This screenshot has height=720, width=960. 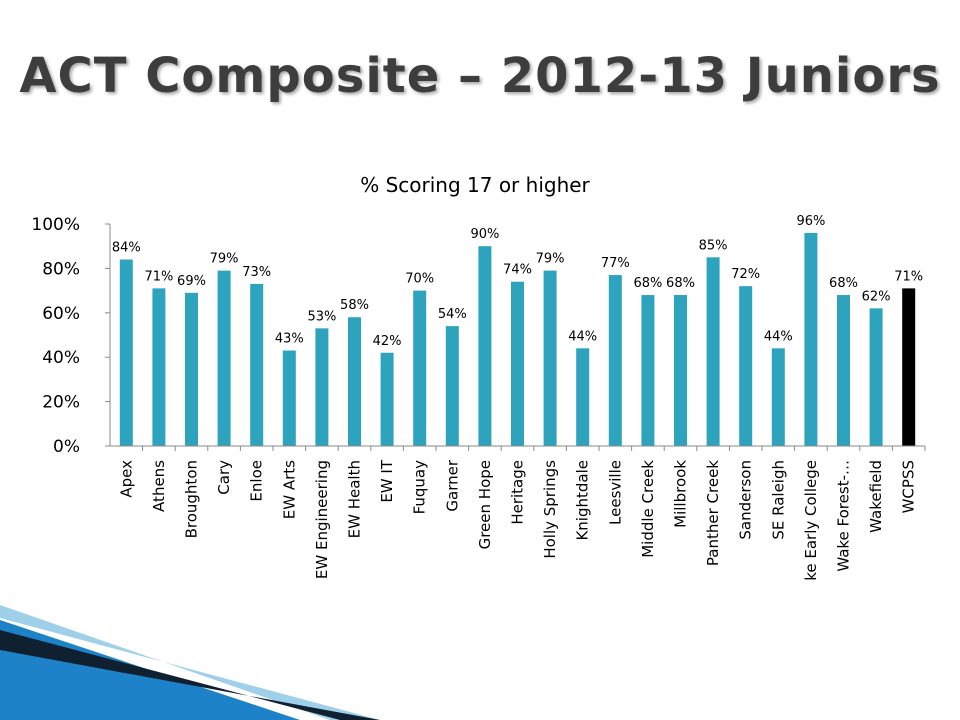 I want to click on bar-data-label: 58%, so click(x=354, y=305).